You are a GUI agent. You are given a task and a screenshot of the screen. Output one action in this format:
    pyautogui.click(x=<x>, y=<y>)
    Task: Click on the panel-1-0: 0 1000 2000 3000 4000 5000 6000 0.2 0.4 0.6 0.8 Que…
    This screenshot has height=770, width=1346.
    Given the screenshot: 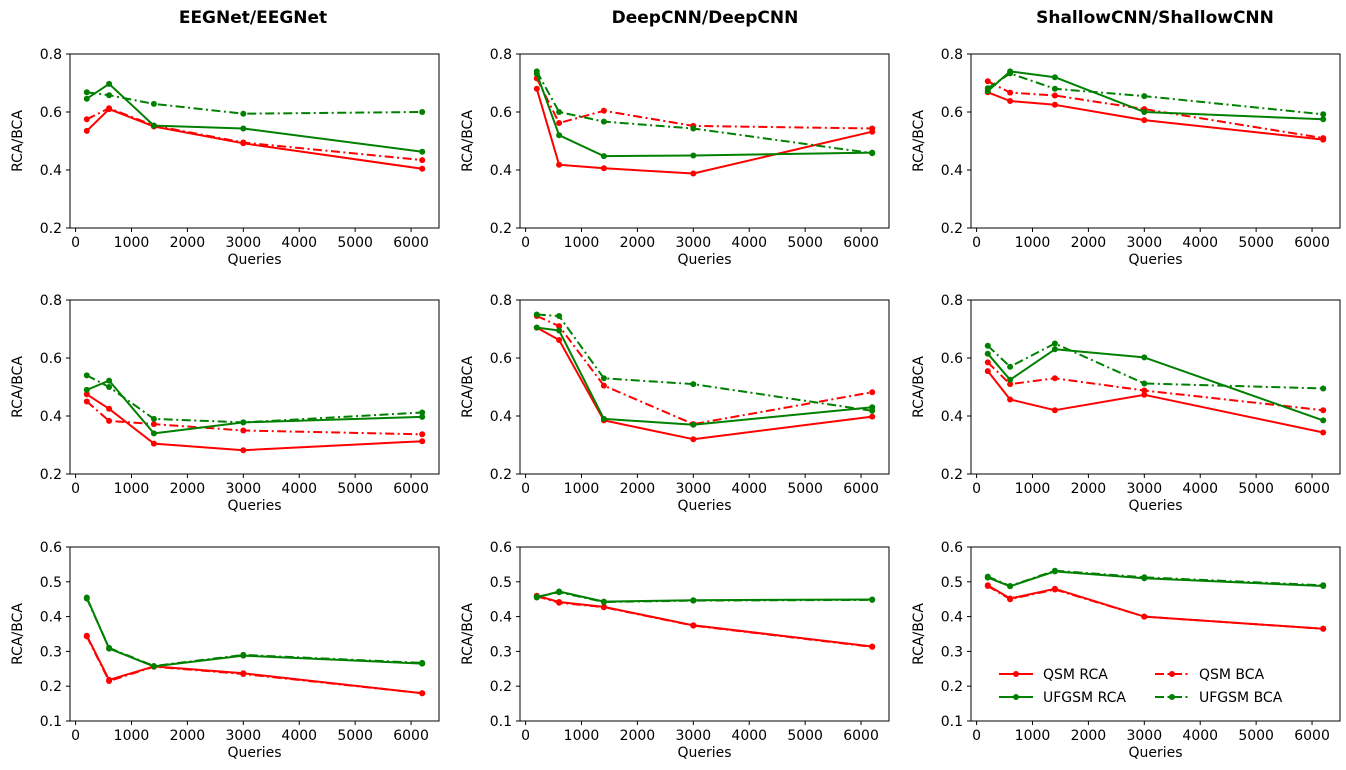 What is the action you would take?
    pyautogui.click(x=225, y=403)
    